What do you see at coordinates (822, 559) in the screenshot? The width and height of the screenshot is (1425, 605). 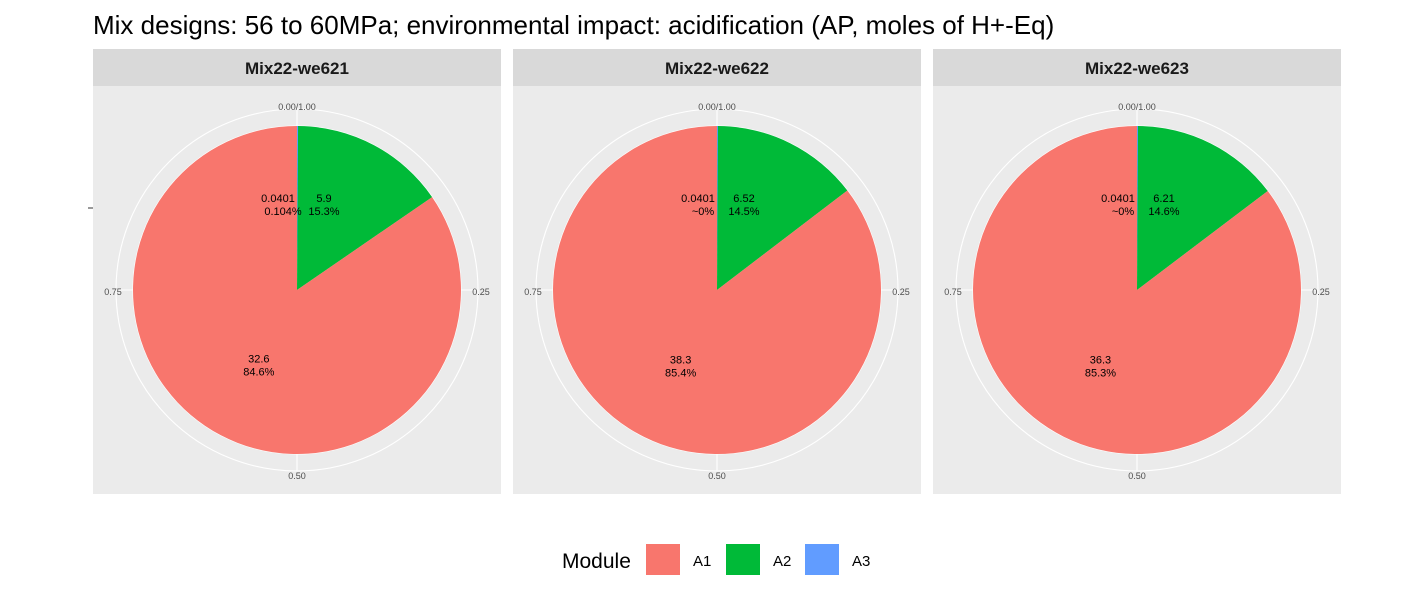 I see `legend-key-a3` at bounding box center [822, 559].